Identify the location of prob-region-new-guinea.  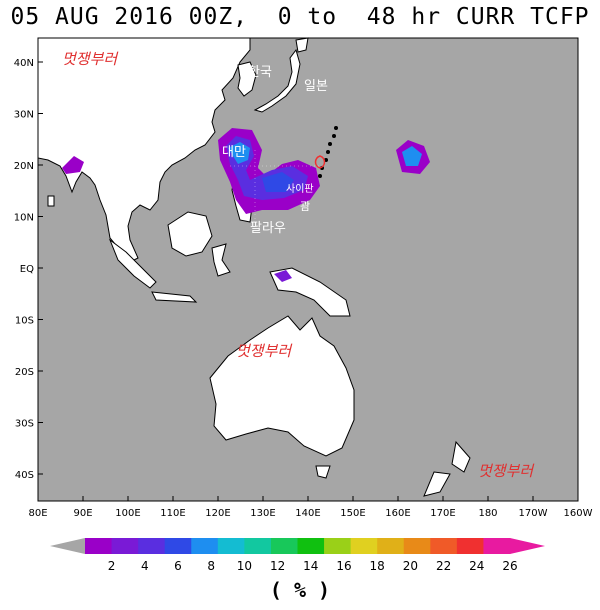
(283, 276).